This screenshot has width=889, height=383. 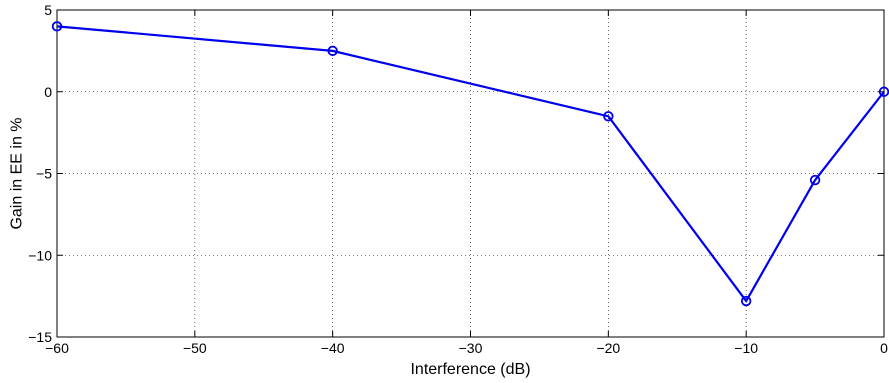 I want to click on y-tick-label: 5, so click(x=48, y=10).